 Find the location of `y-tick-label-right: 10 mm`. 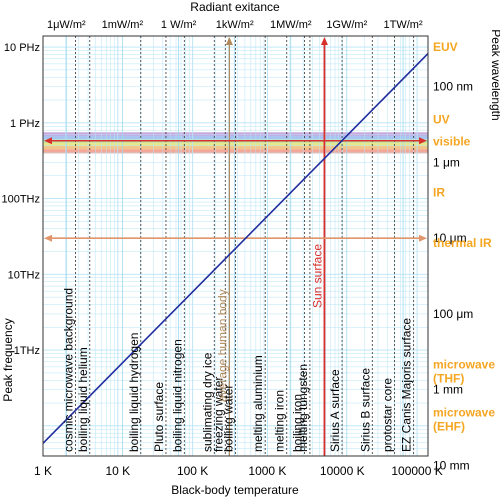

y-tick-label-right: 10 mm is located at coordinates (451, 465).